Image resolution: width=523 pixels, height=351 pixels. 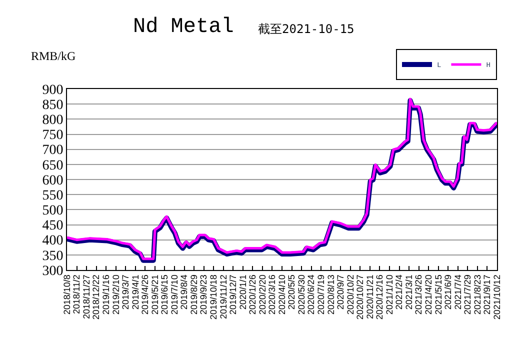 What do you see at coordinates (213, 297) in the screenshot?
I see `x-tick-label: 2019/10/18` at bounding box center [213, 297].